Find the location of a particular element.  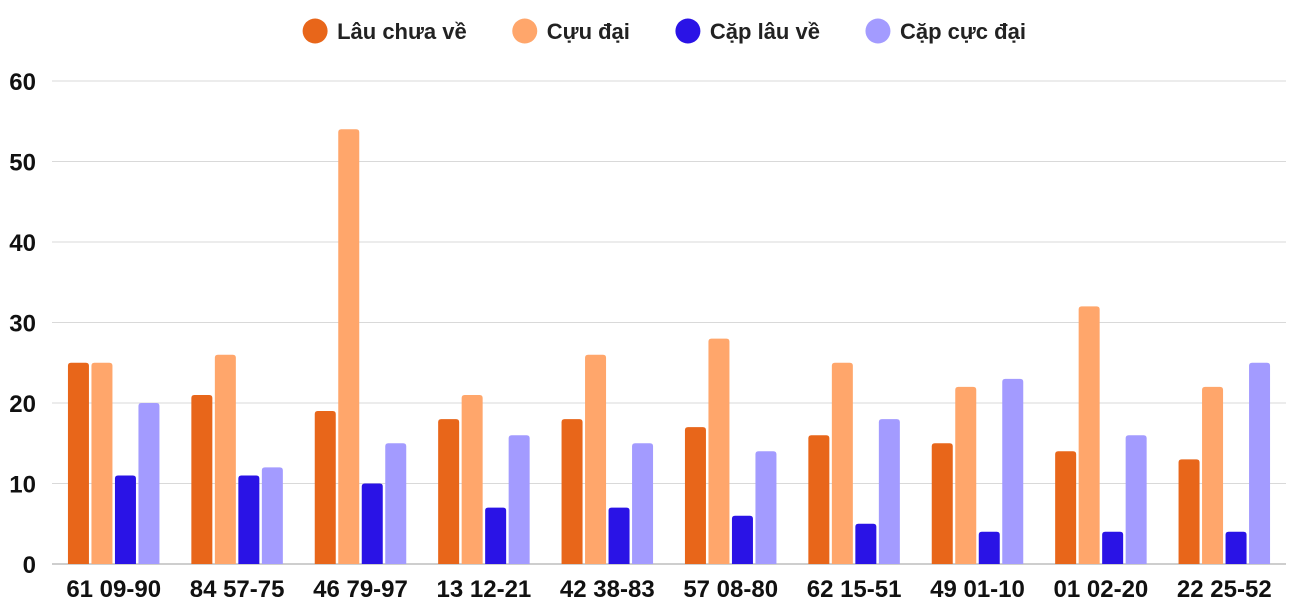

x-tick-label: 57 08-80 is located at coordinates (730, 588).